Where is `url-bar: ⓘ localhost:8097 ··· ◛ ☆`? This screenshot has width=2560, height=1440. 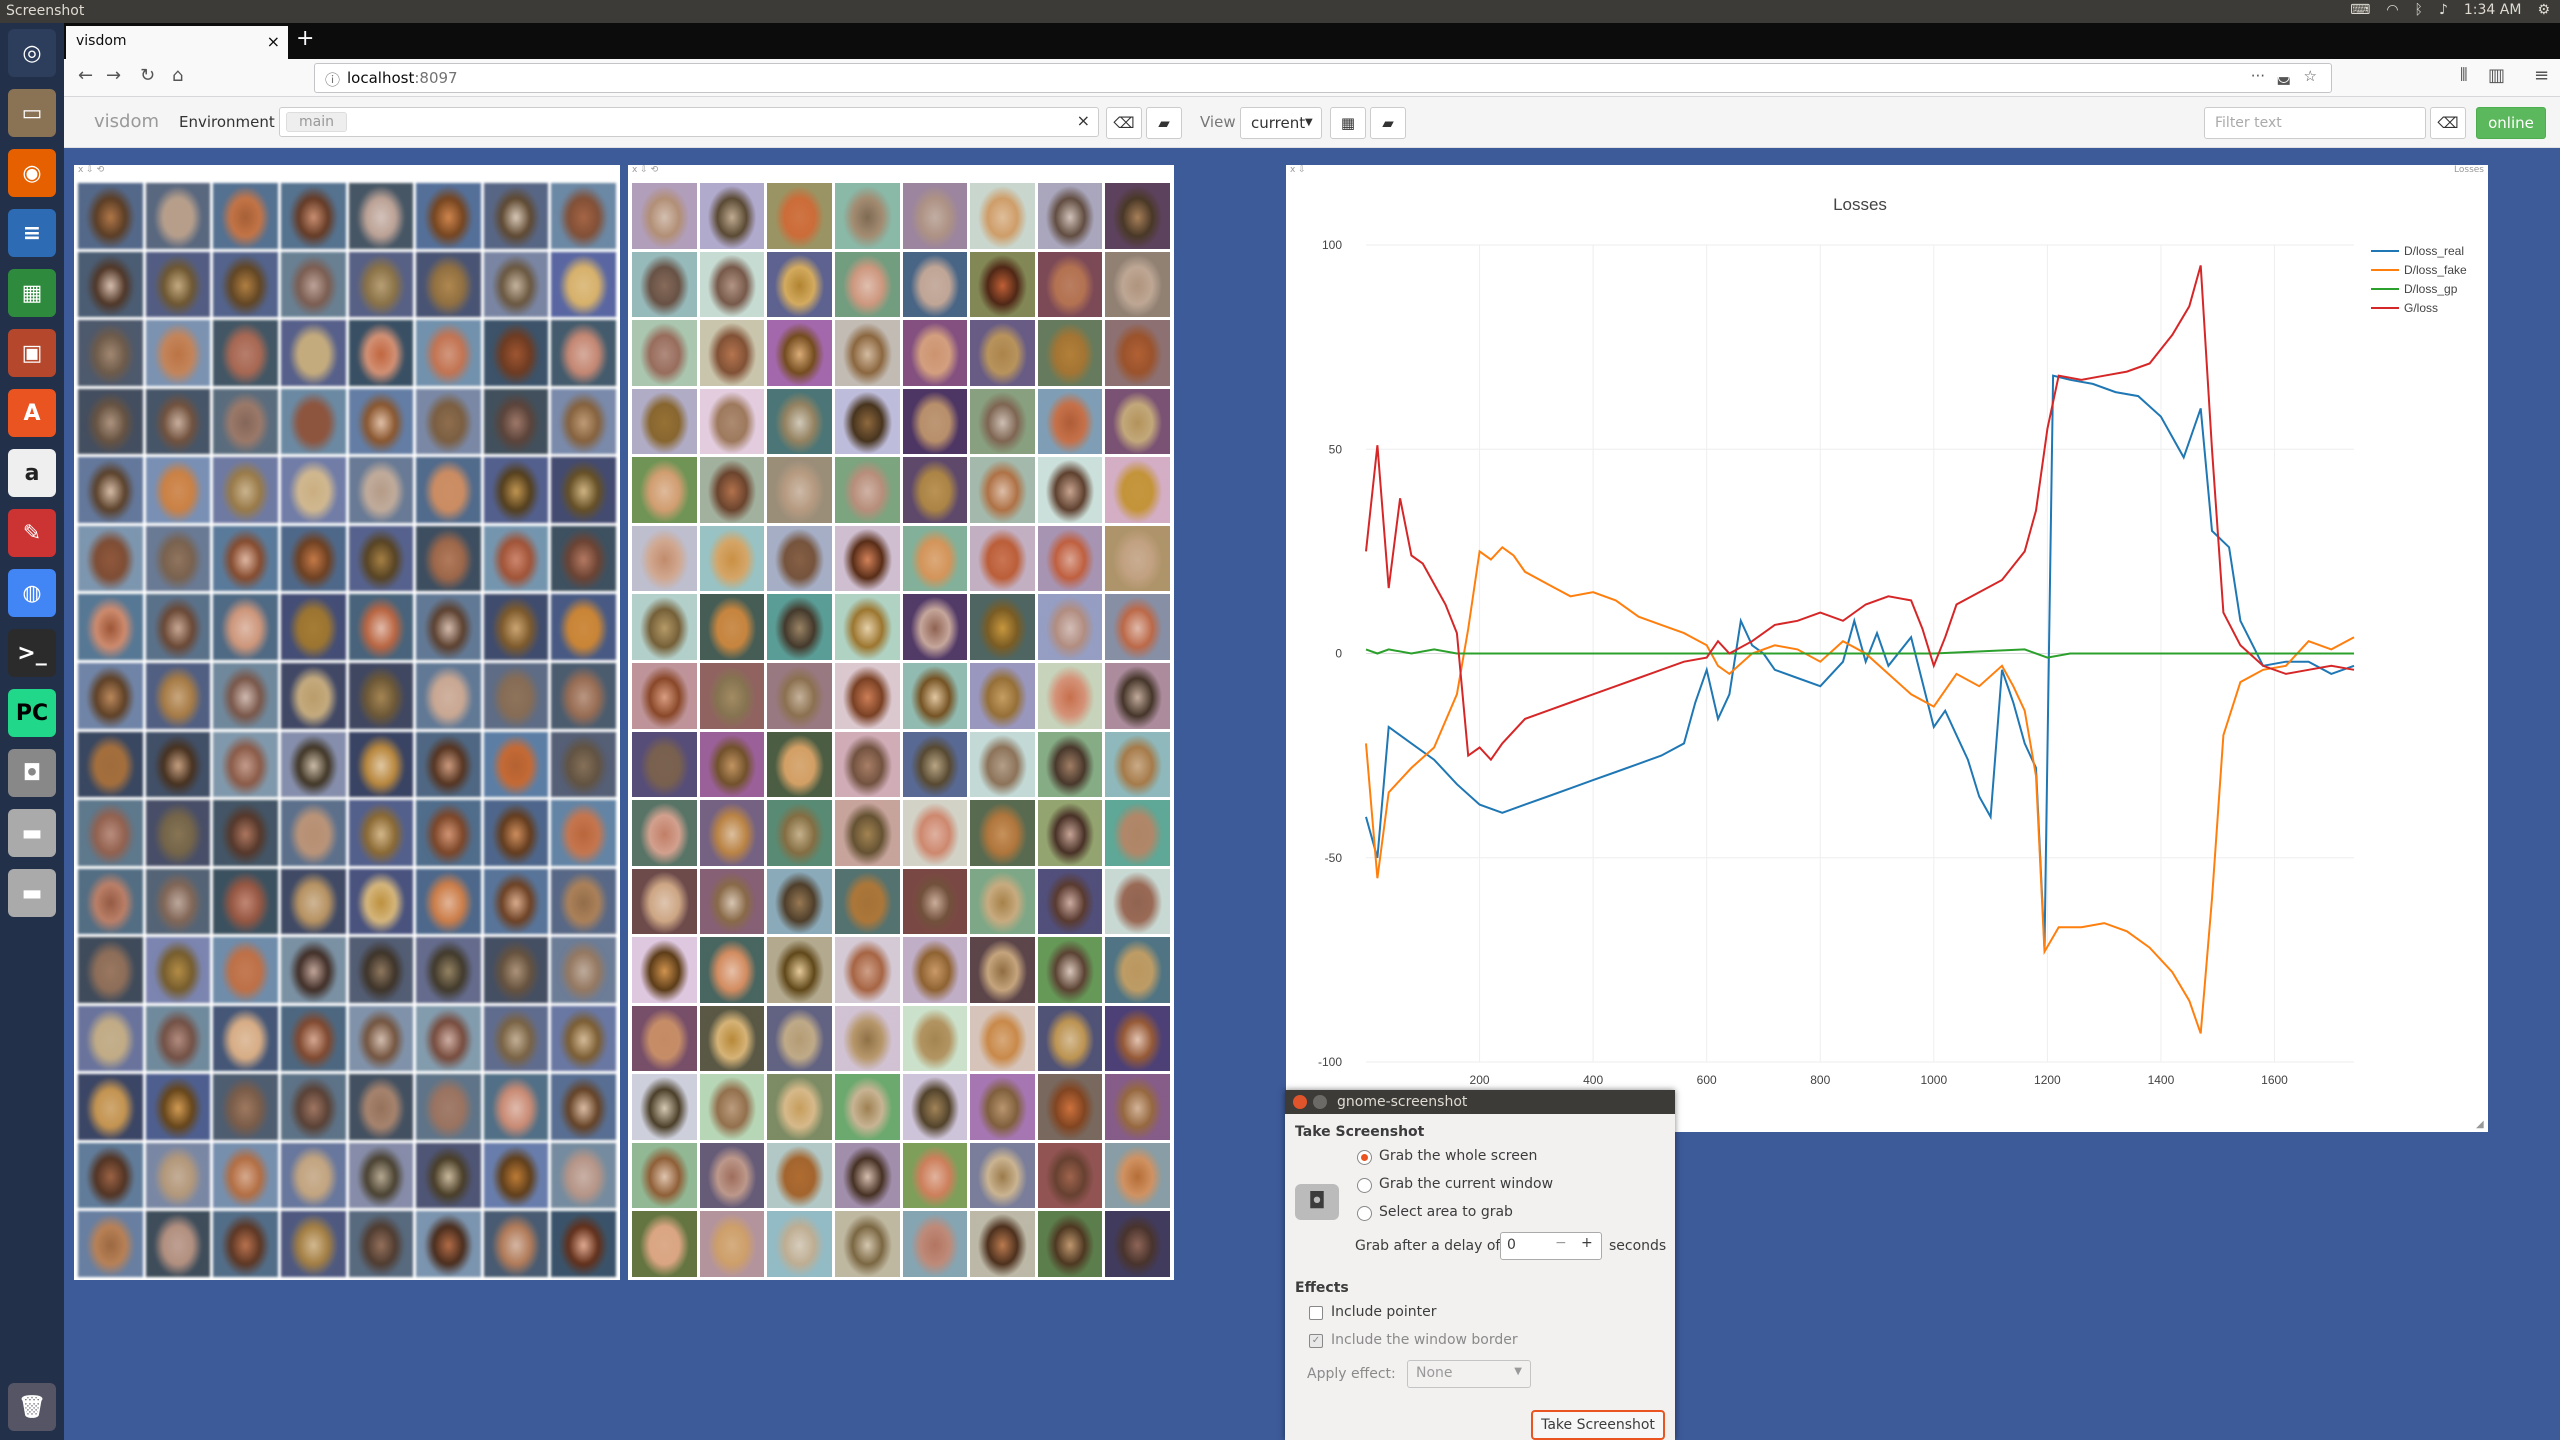 url-bar: ⓘ localhost:8097 ··· ◛ ☆ is located at coordinates (1323, 78).